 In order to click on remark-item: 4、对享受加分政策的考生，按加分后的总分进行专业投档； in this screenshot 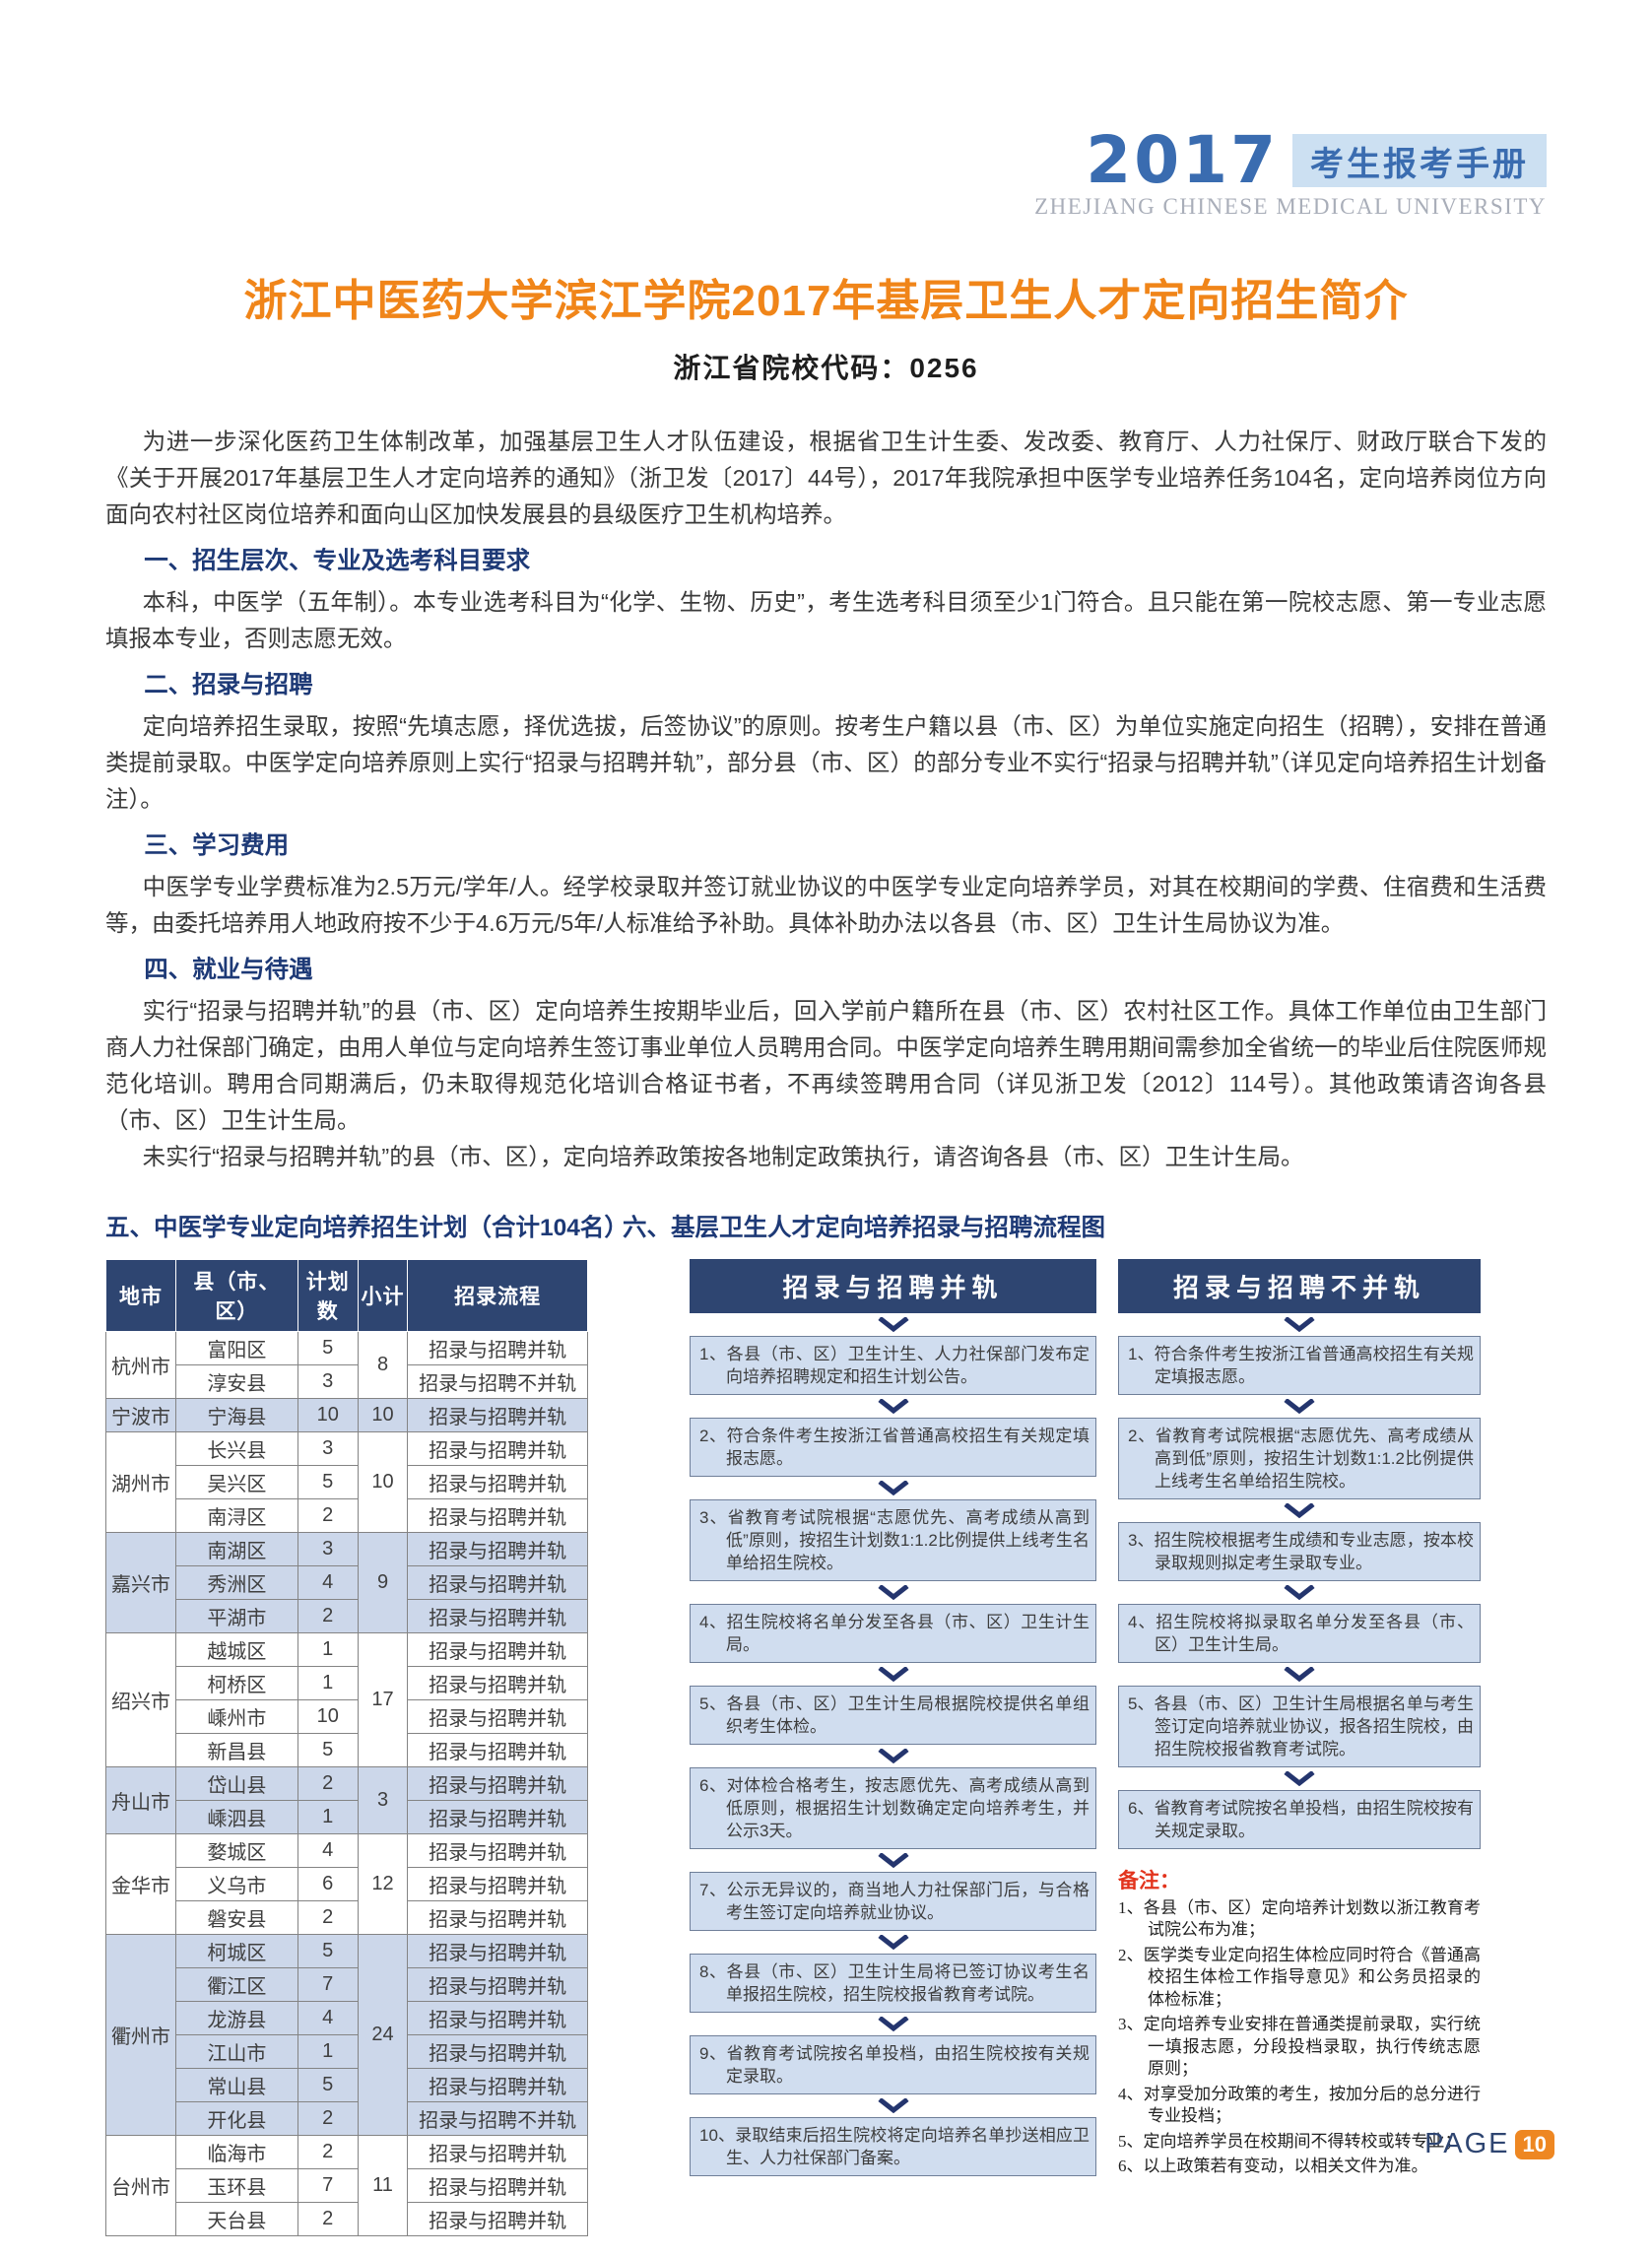, I will do `click(1299, 2105)`.